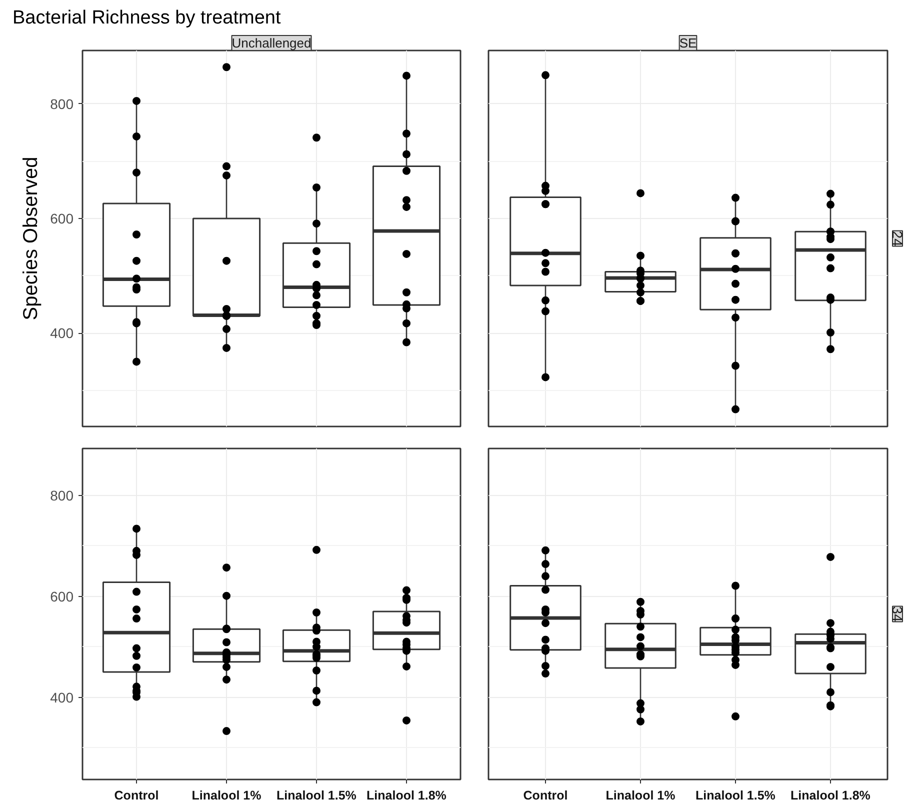  Describe the element at coordinates (898, 614) in the screenshot. I see `y2-axis-title: 34` at that location.